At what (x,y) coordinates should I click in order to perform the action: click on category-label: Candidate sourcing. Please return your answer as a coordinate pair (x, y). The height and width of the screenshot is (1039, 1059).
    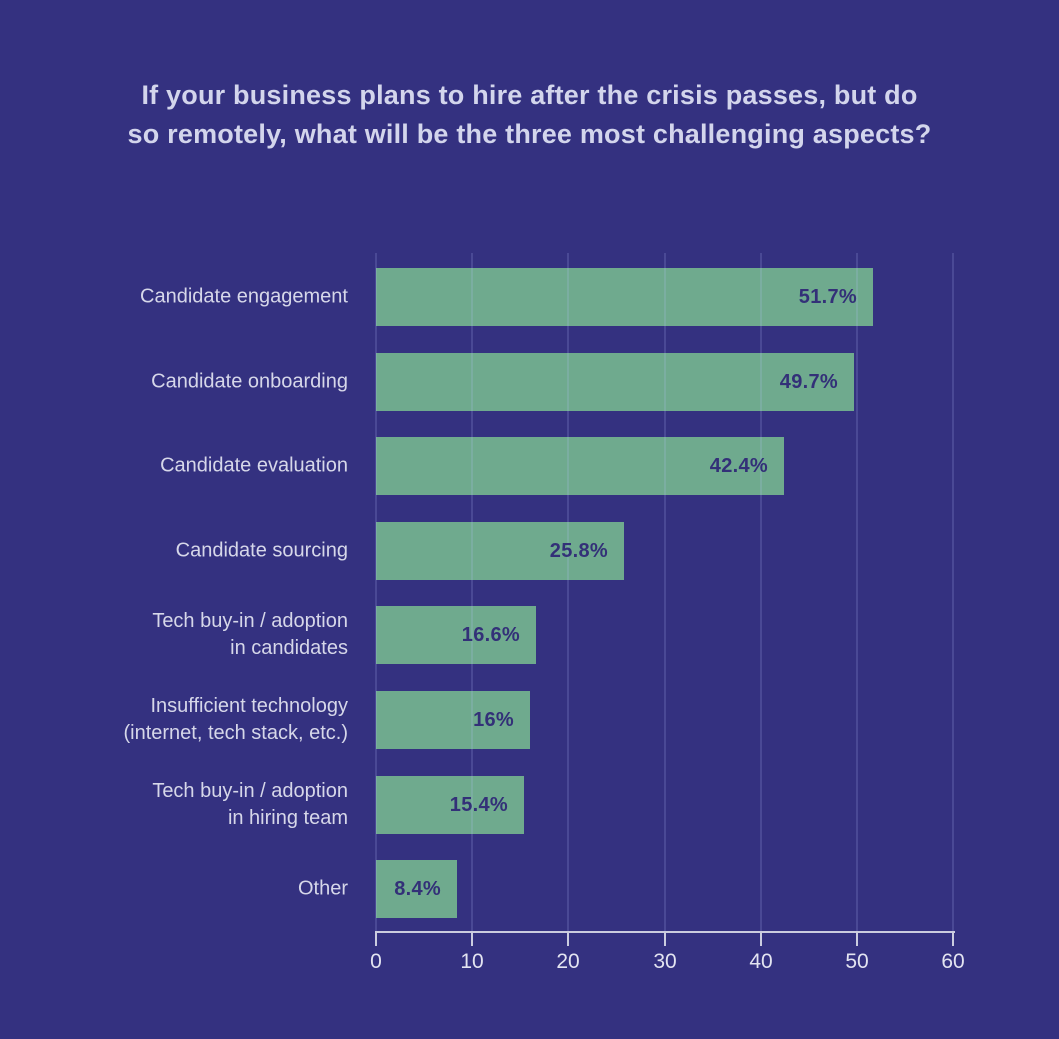
    Looking at the image, I should click on (261, 550).